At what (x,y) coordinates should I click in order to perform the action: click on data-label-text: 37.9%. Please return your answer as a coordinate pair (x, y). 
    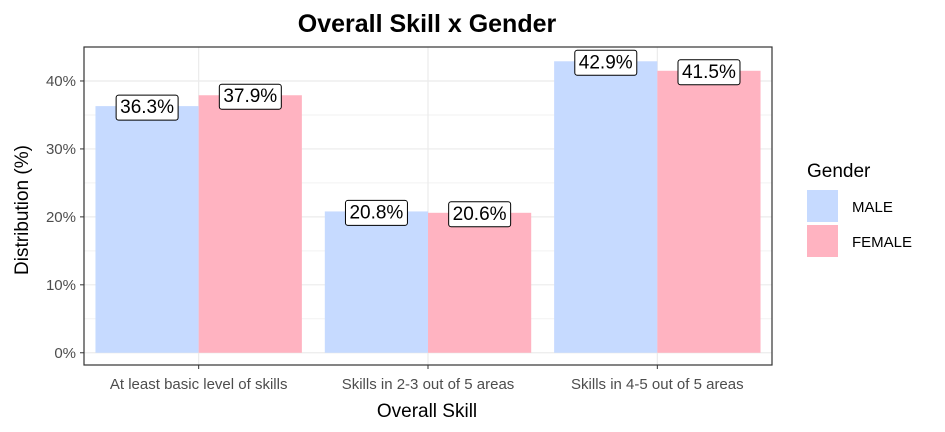
    Looking at the image, I should click on (250, 96).